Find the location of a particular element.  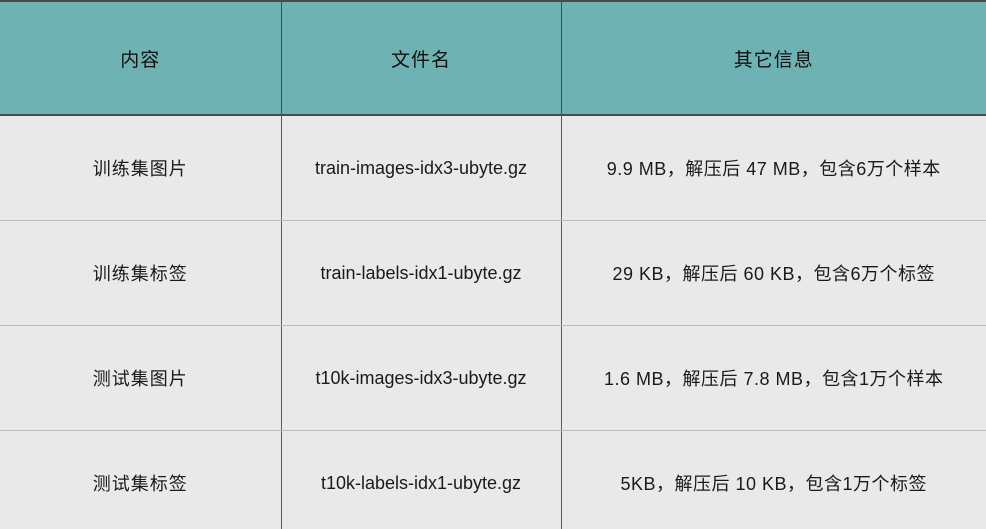

cell-info: 9.9 MB，解压后 47 MB，包含6万个样本 is located at coordinates (773, 168).